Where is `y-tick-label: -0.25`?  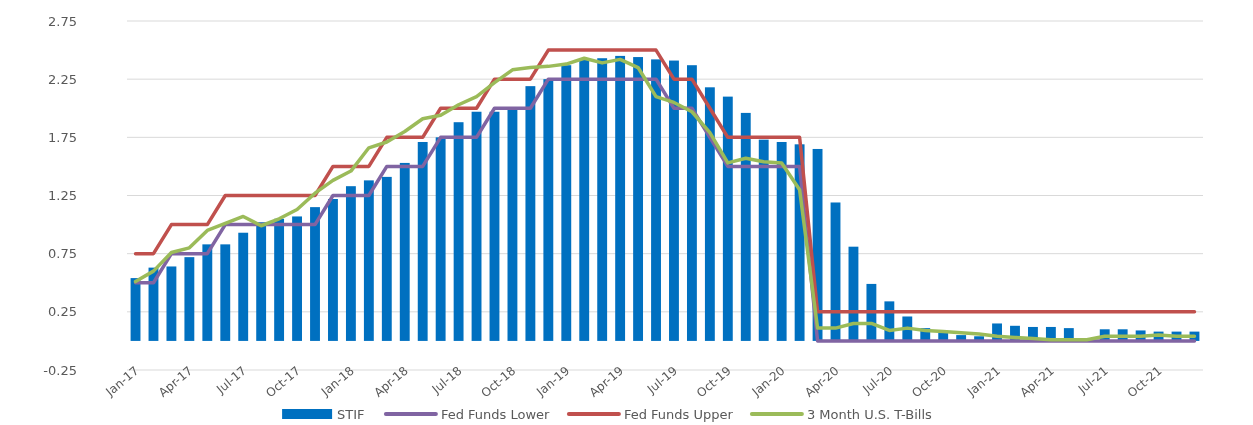
y-tick-label: -0.25 is located at coordinates (60, 370).